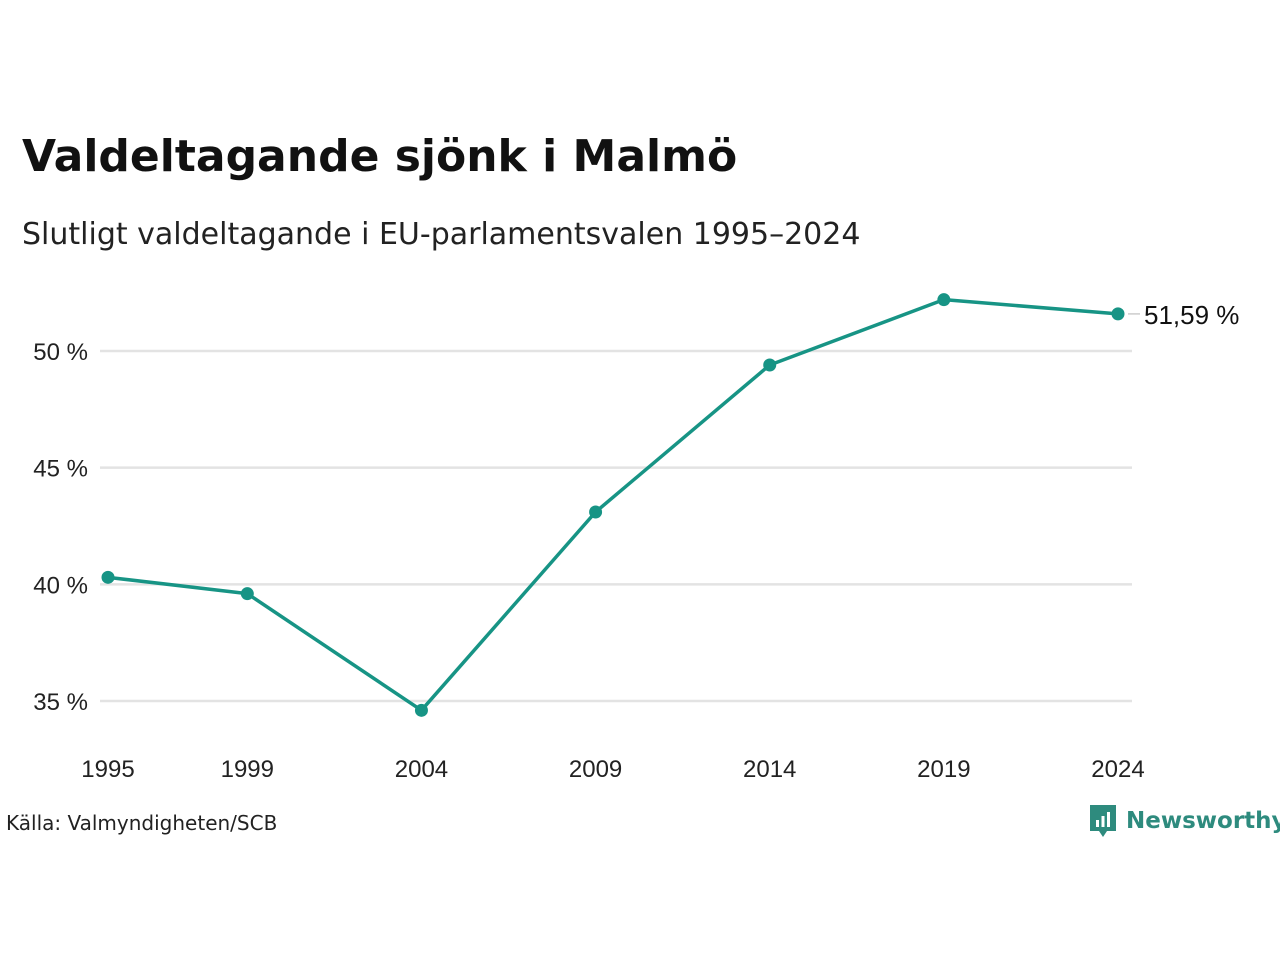 This screenshot has width=1280, height=960. Describe the element at coordinates (60, 527) in the screenshot. I see `y-axis-labels: 35 % 40 % 45 % 50 %` at that location.